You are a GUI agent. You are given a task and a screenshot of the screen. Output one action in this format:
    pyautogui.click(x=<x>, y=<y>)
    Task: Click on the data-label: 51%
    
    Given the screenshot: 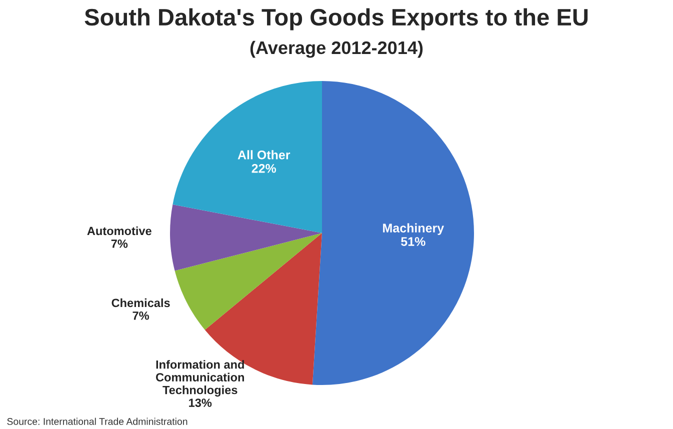 What is the action you would take?
    pyautogui.click(x=413, y=241)
    